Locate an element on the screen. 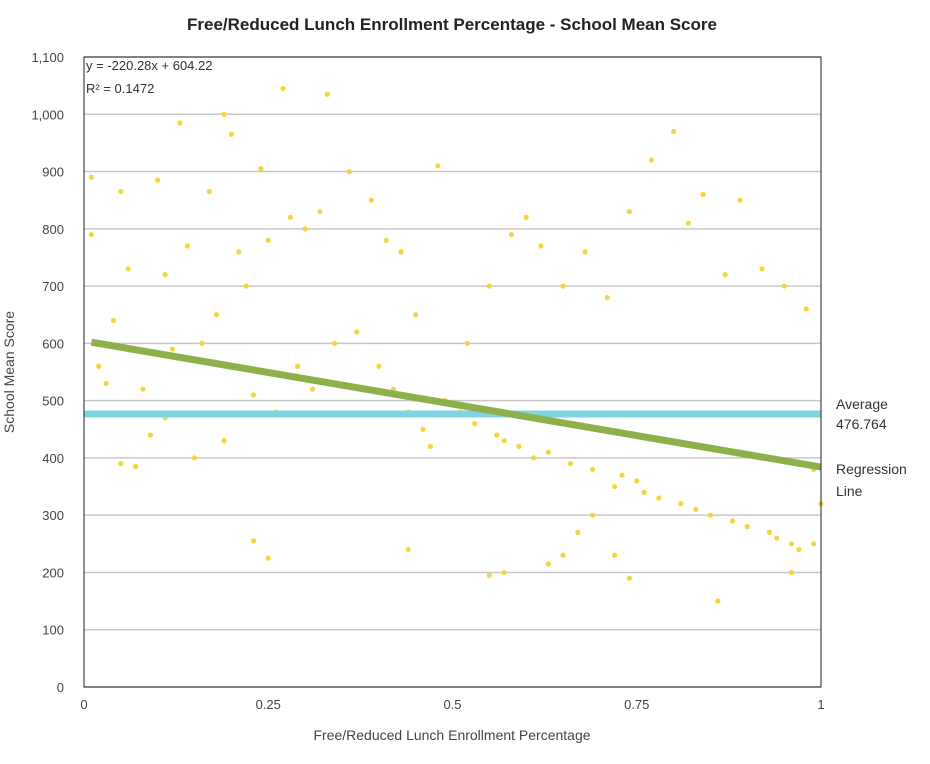 The width and height of the screenshot is (930, 764). y-tick-label: 300 is located at coordinates (53, 515).